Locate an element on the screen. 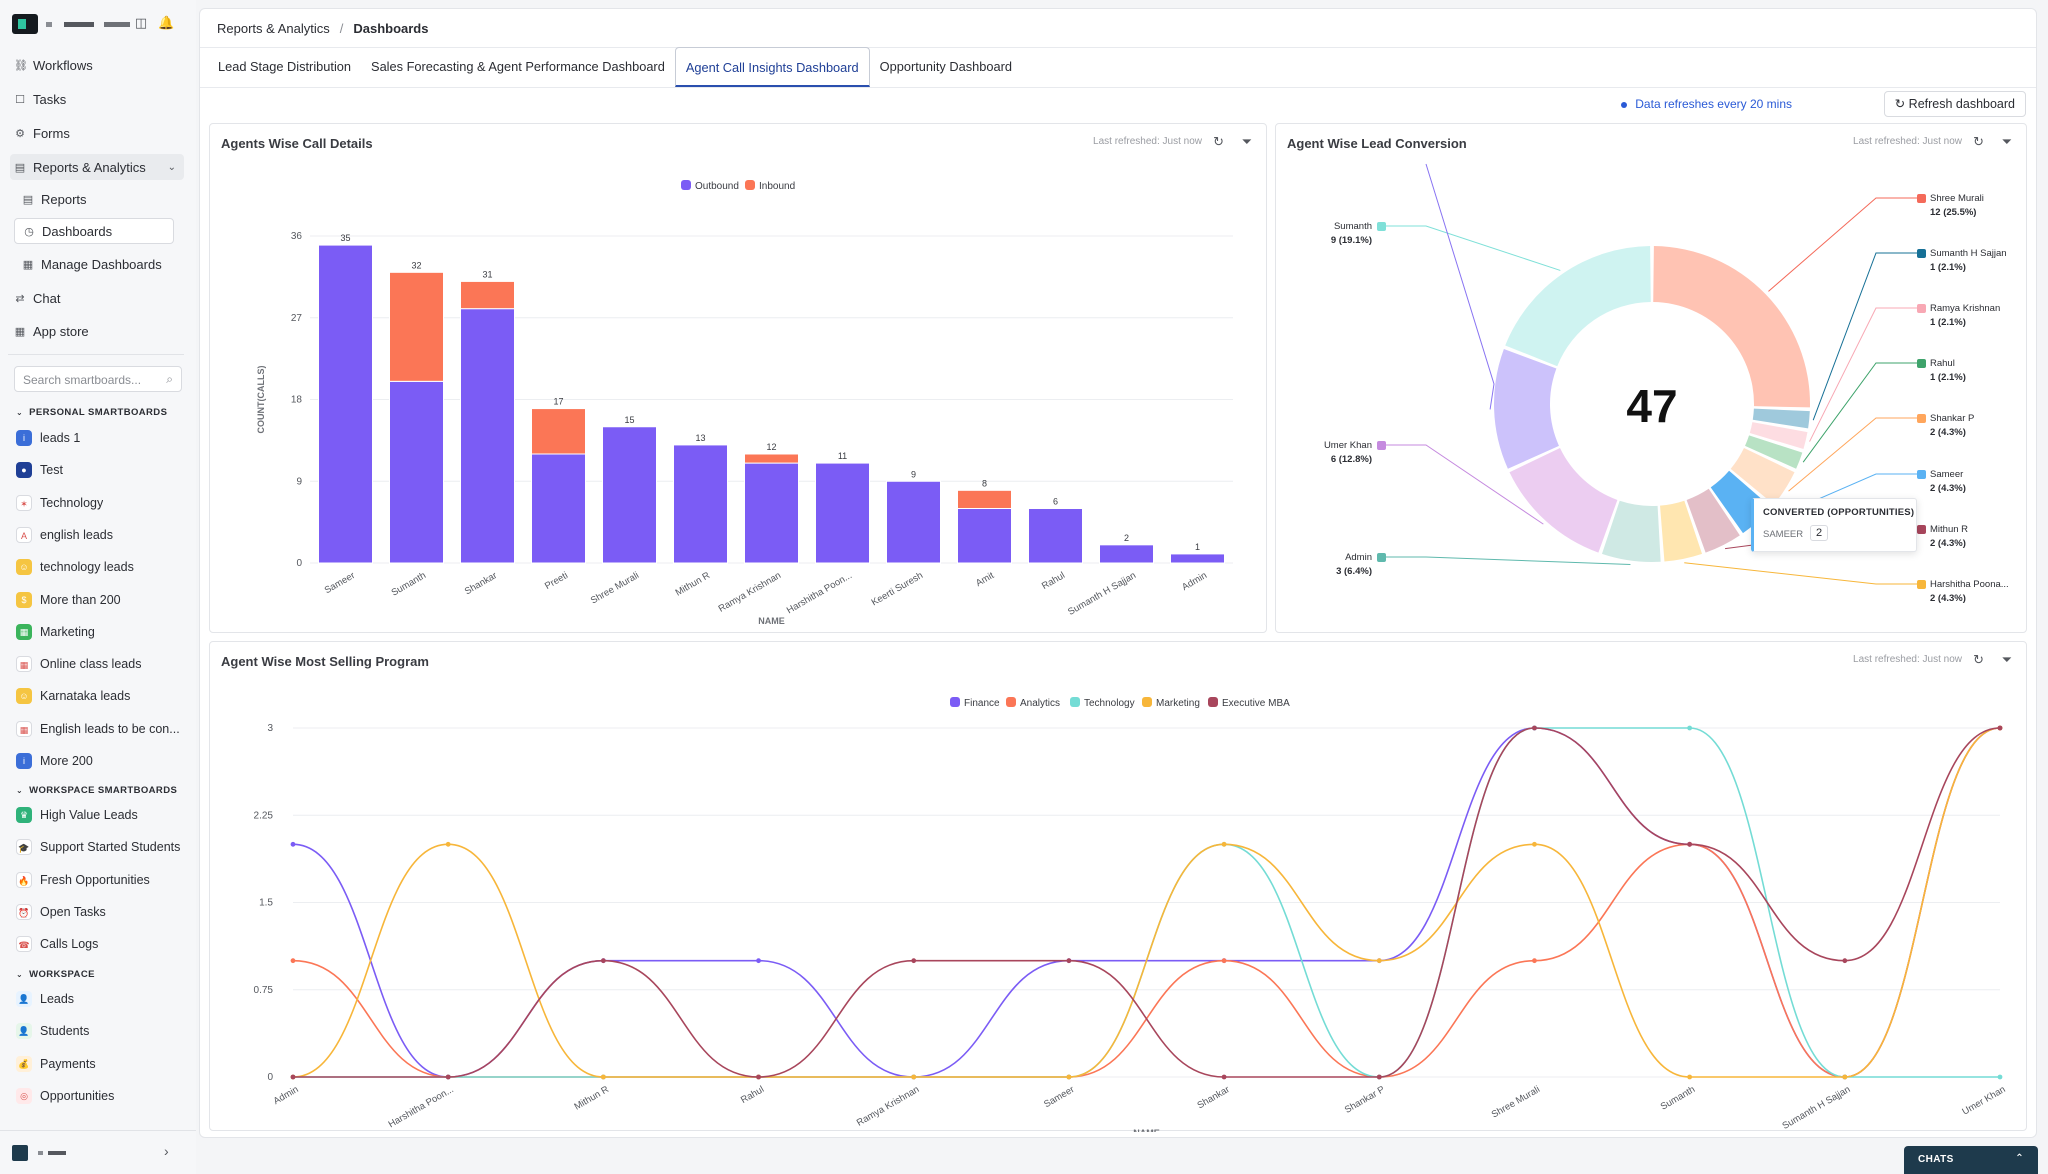  nav-forms: ⚙ Forms is located at coordinates (99, 133).